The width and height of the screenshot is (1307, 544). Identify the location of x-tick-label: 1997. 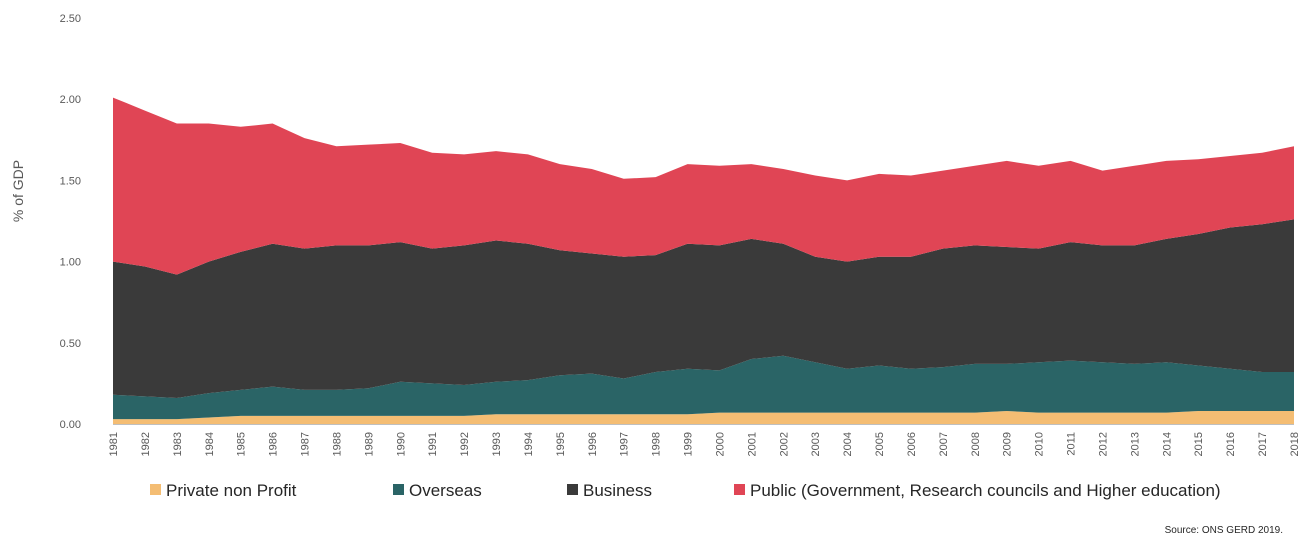
(625, 444).